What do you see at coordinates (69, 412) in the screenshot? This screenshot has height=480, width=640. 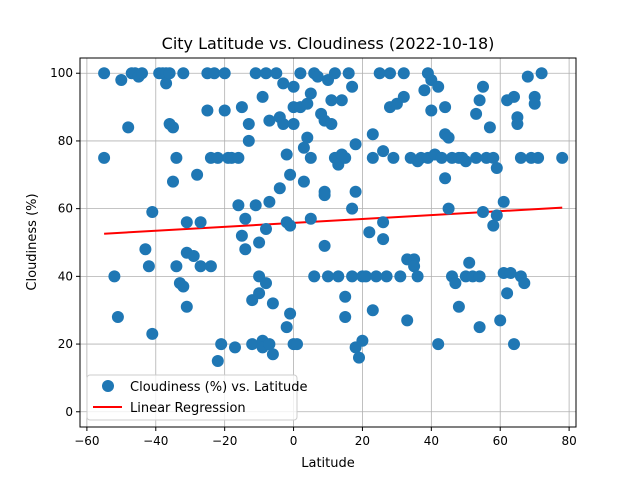 I see `y-tick-label: 0` at bounding box center [69, 412].